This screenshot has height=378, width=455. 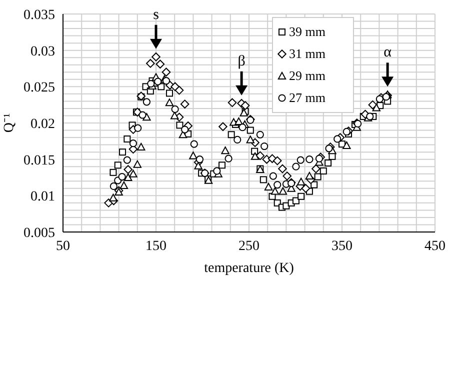 I want to click on legend-label: 29 mm, so click(x=307, y=76).